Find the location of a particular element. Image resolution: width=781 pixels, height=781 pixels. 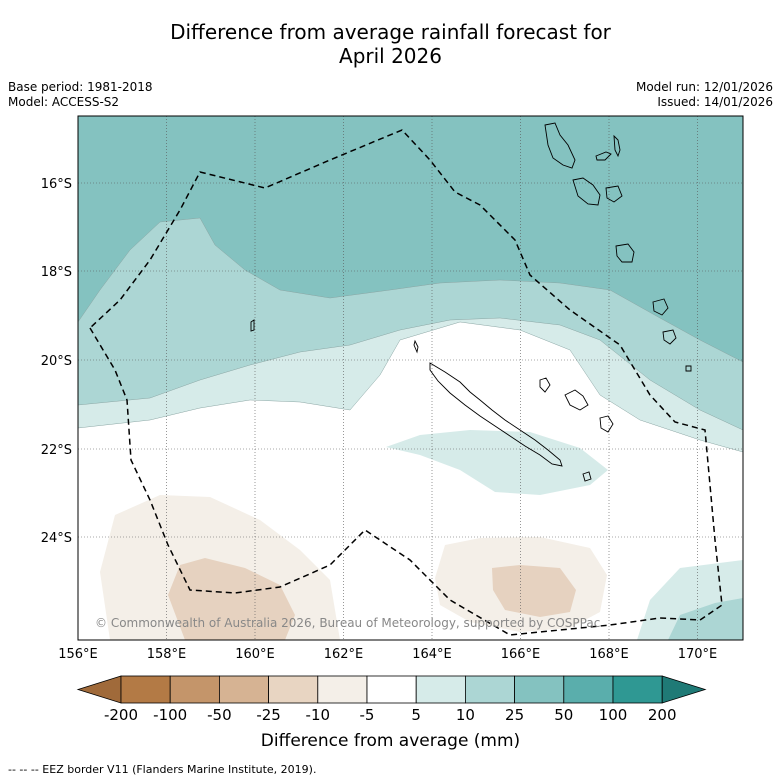

anomaly-patch-newcal is located at coordinates (497, 462).